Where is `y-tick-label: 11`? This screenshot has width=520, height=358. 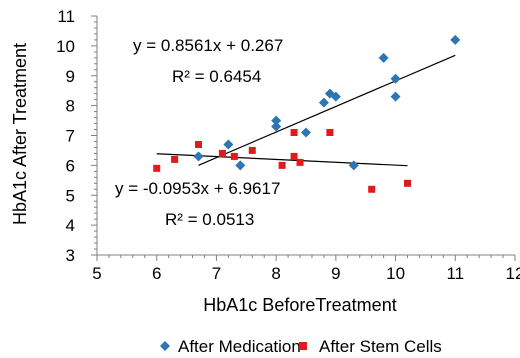
y-tick-label: 11 is located at coordinates (66, 16).